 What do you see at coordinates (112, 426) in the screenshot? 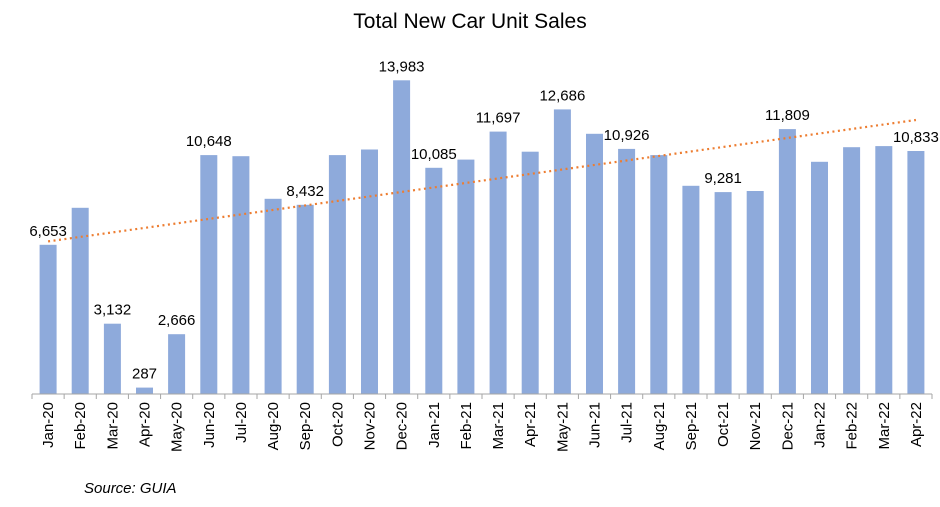
I see `x-tick-label-Mar-20: Mar-20` at bounding box center [112, 426].